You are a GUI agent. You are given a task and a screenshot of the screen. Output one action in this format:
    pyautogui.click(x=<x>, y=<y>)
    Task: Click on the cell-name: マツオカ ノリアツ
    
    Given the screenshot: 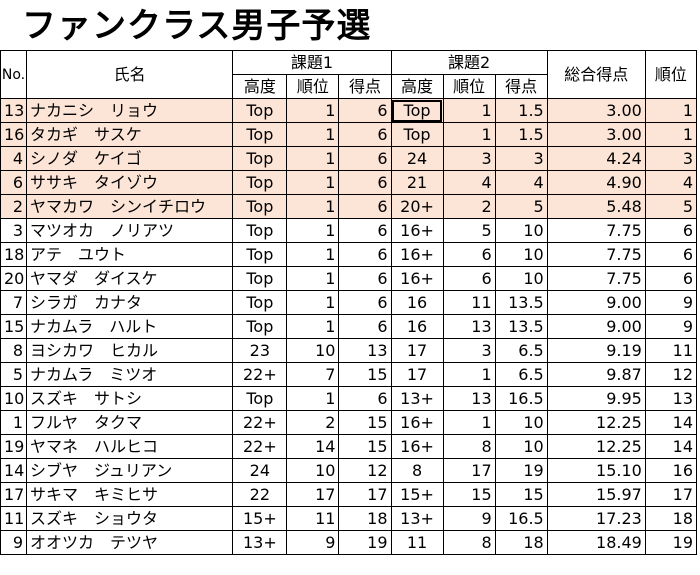 What is the action you would take?
    pyautogui.click(x=130, y=230)
    